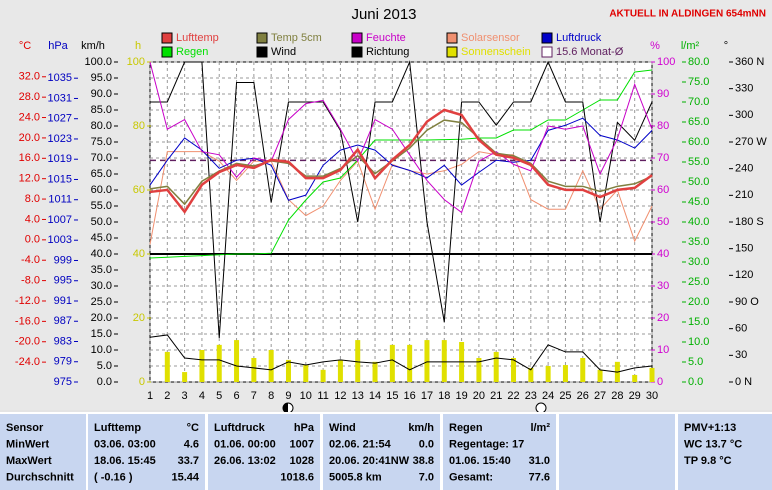 This screenshot has height=490, width=772. What do you see at coordinates (302, 444) in the screenshot?
I see `table-value: 1007` at bounding box center [302, 444].